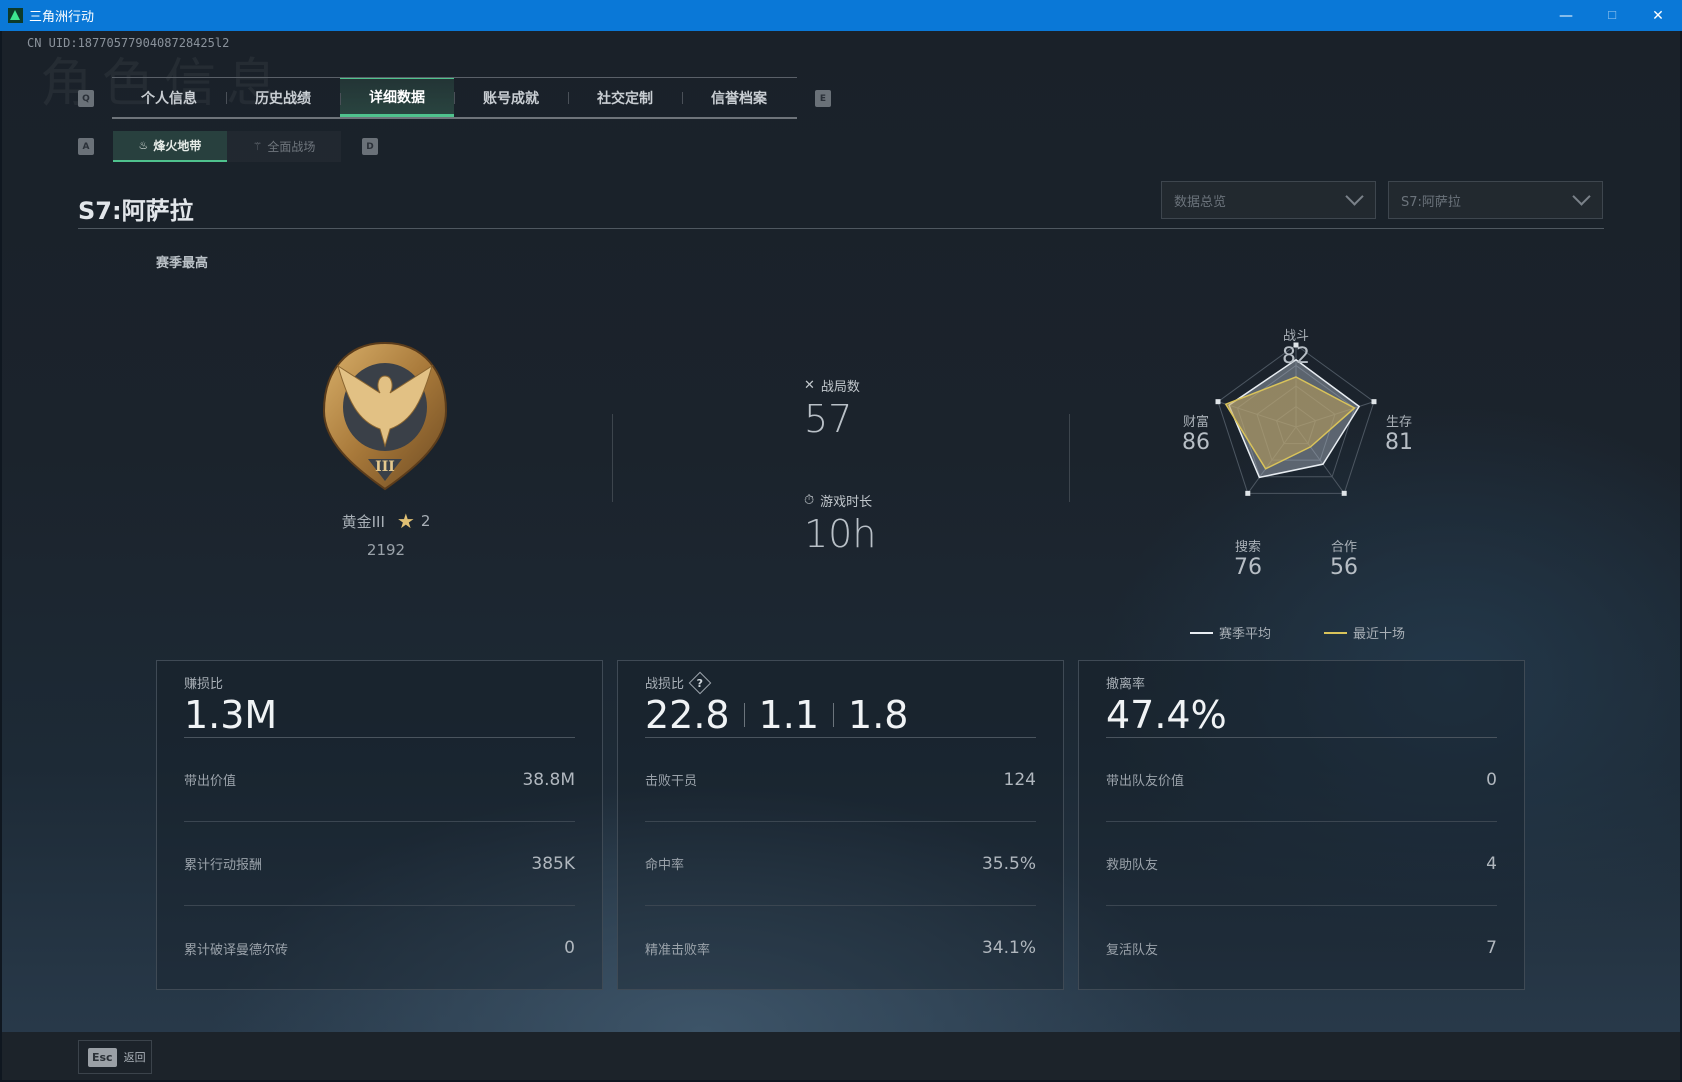 The height and width of the screenshot is (1082, 1682). I want to click on matches-label: 战局数, so click(840, 387).